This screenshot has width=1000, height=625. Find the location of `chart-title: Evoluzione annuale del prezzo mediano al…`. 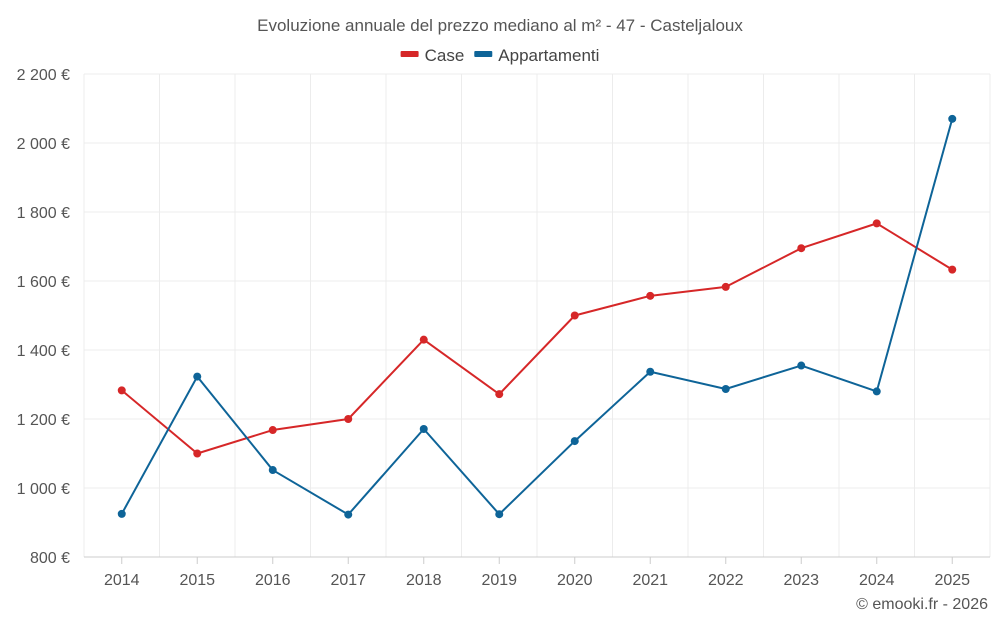

chart-title: Evoluzione annuale del prezzo mediano al… is located at coordinates (500, 25).